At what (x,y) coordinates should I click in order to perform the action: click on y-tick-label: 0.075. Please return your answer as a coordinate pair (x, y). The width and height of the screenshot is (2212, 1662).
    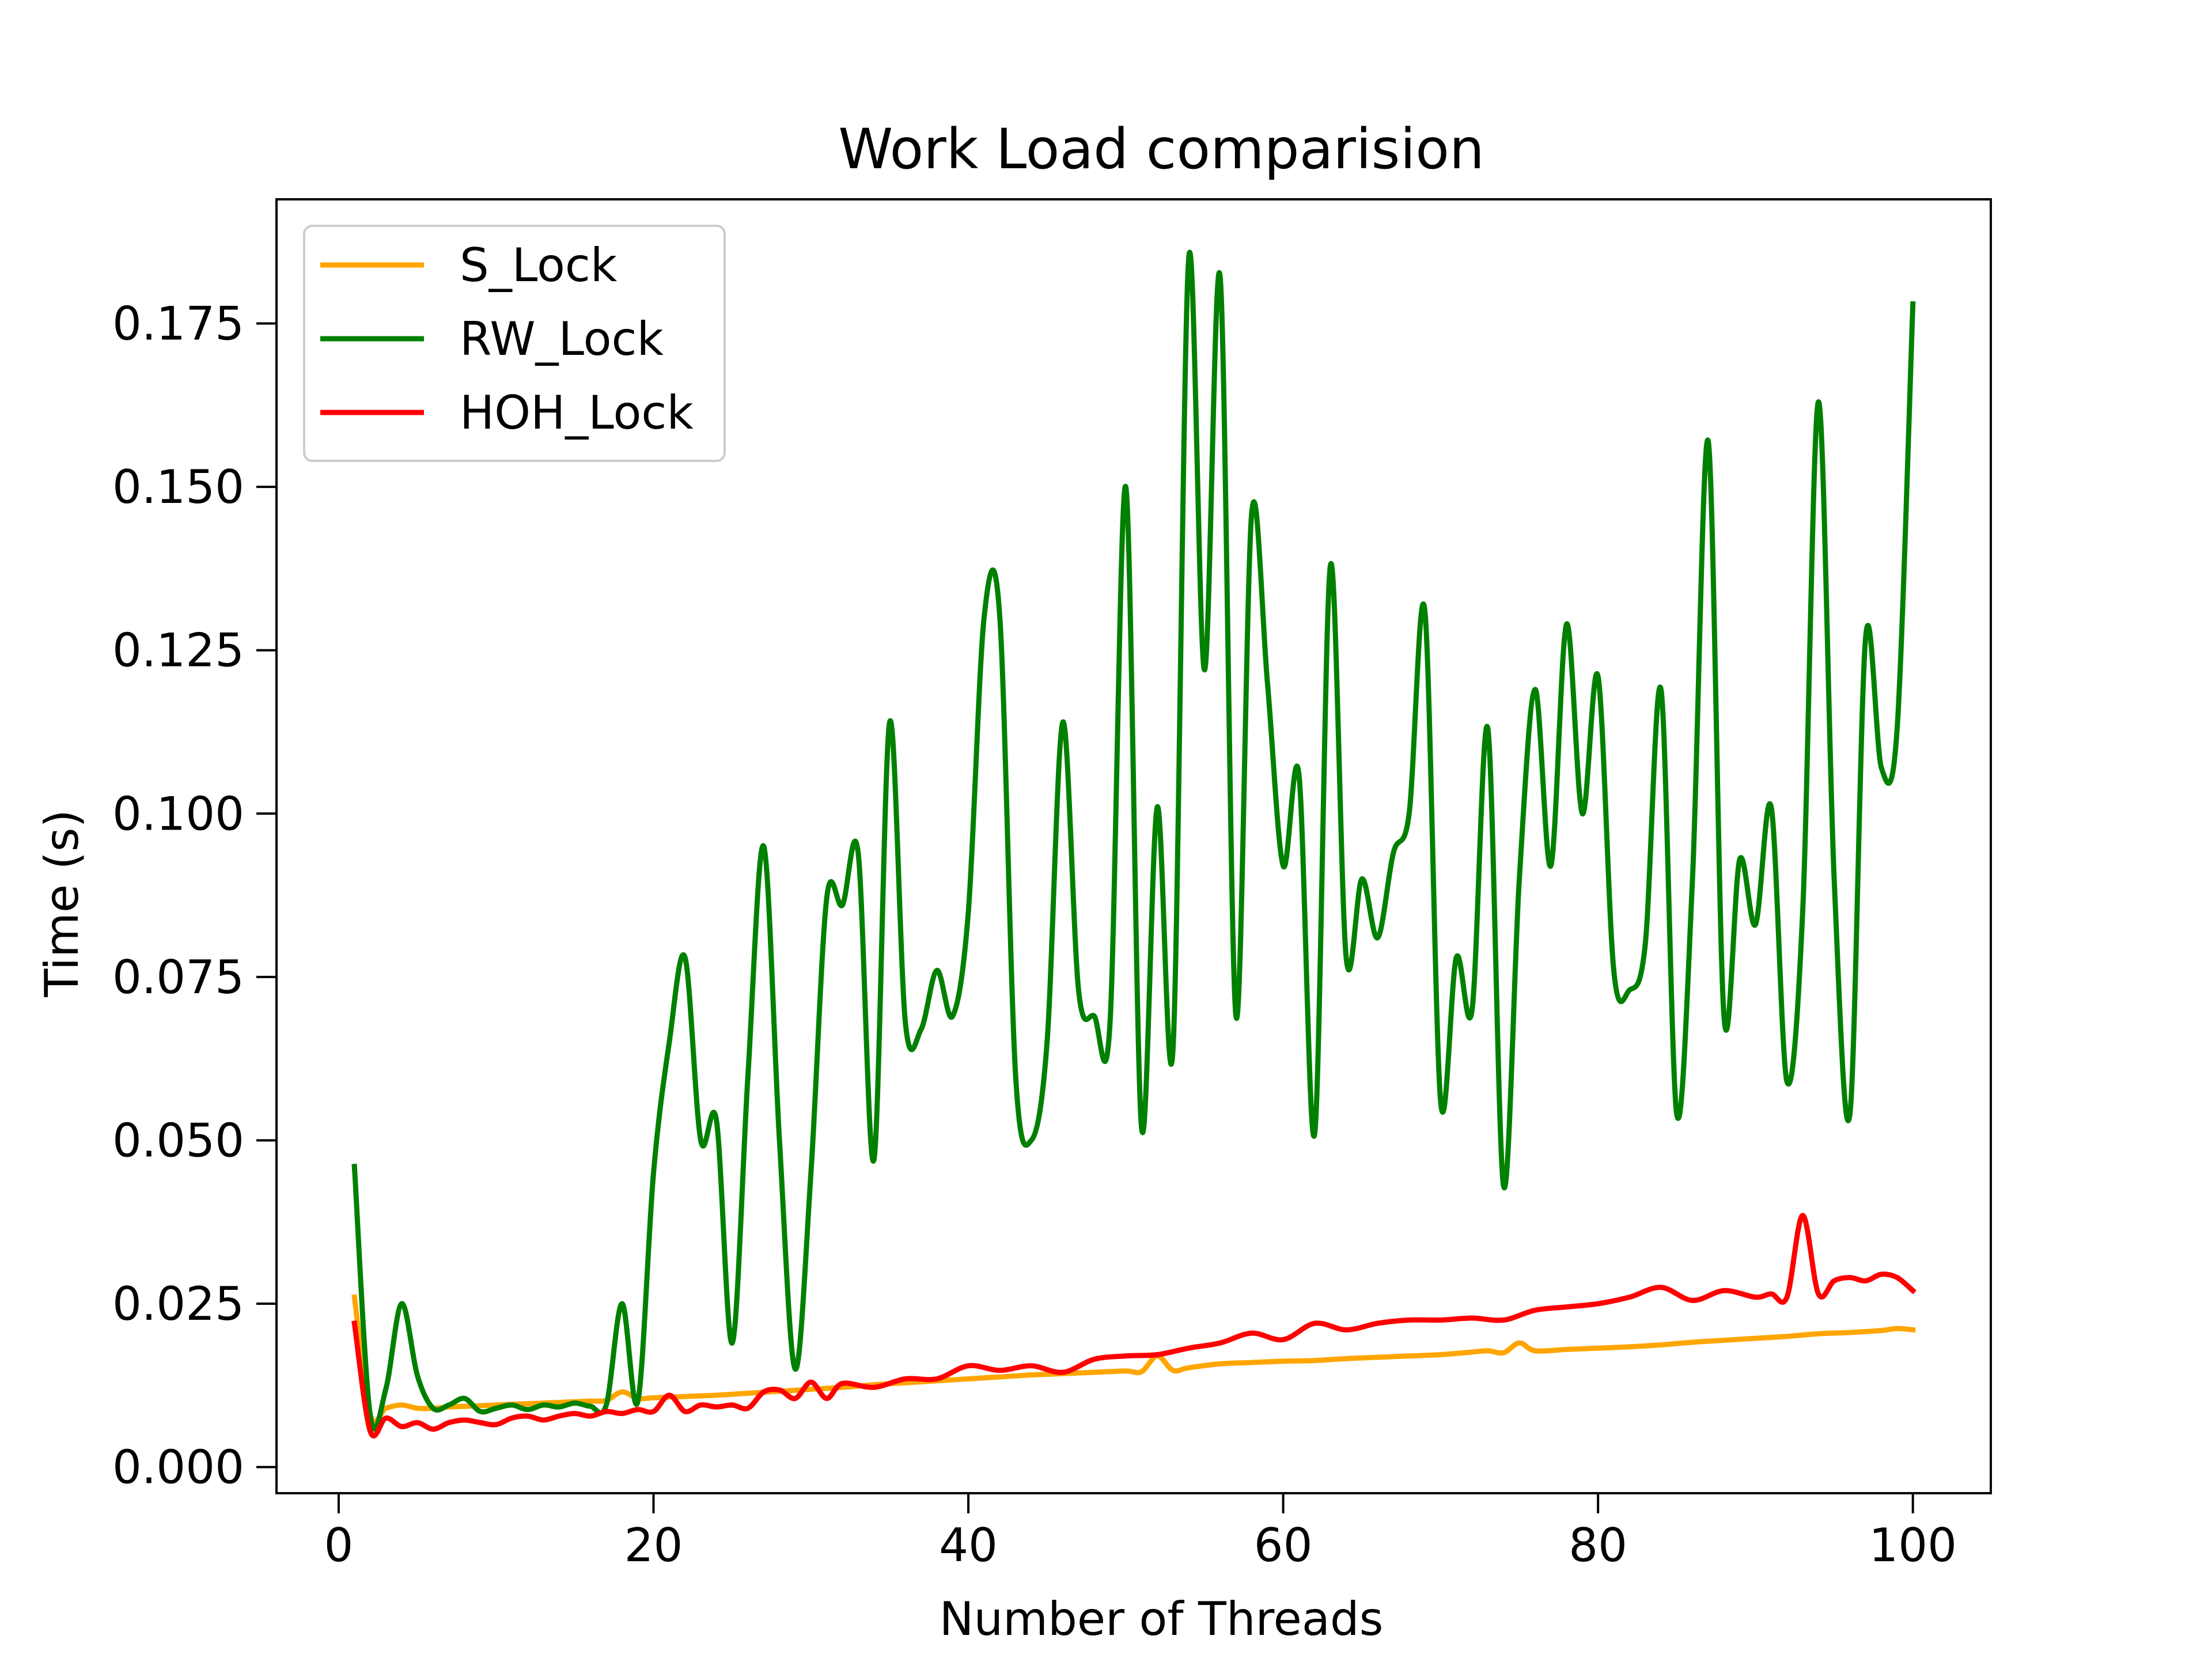
    Looking at the image, I should click on (178, 977).